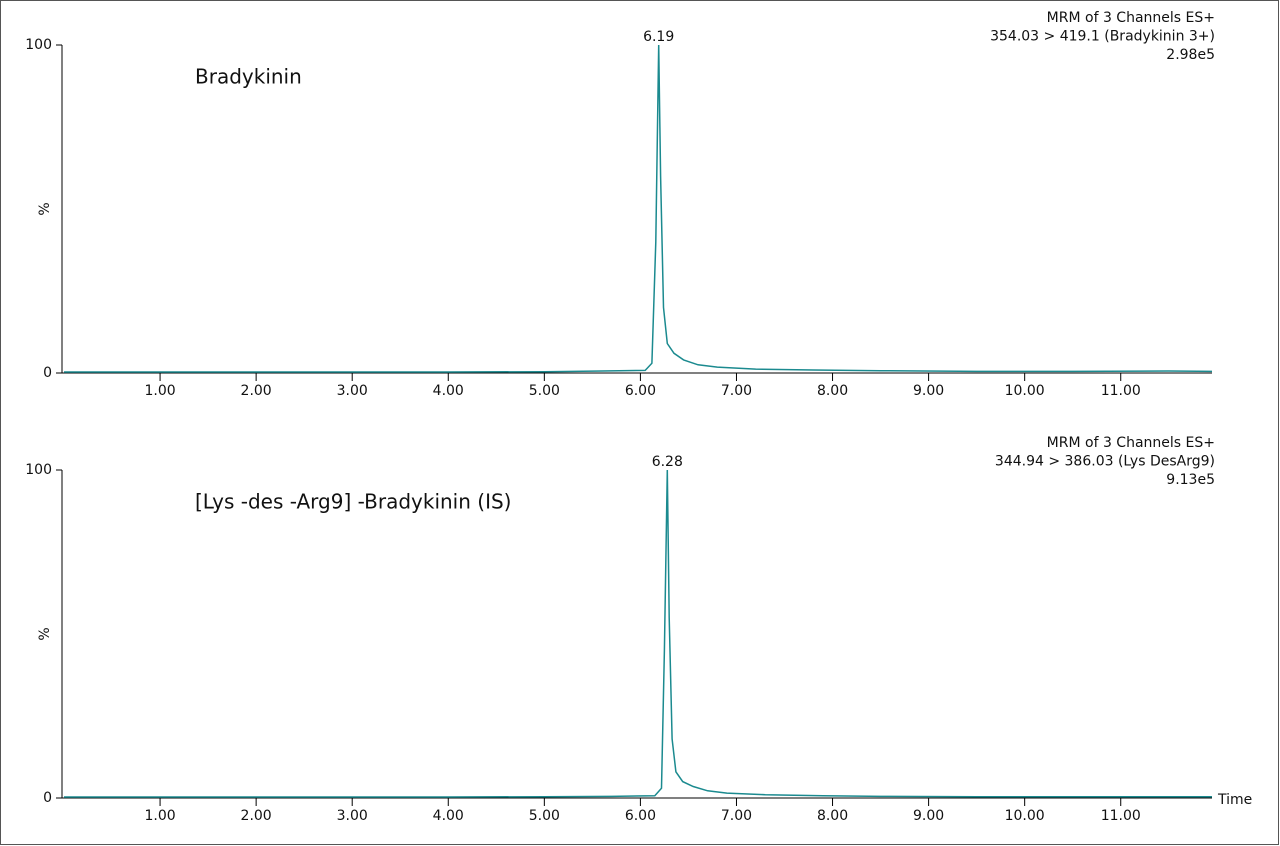 The image size is (1280, 846). I want to click on annotation: 9.13e5, so click(1190, 480).